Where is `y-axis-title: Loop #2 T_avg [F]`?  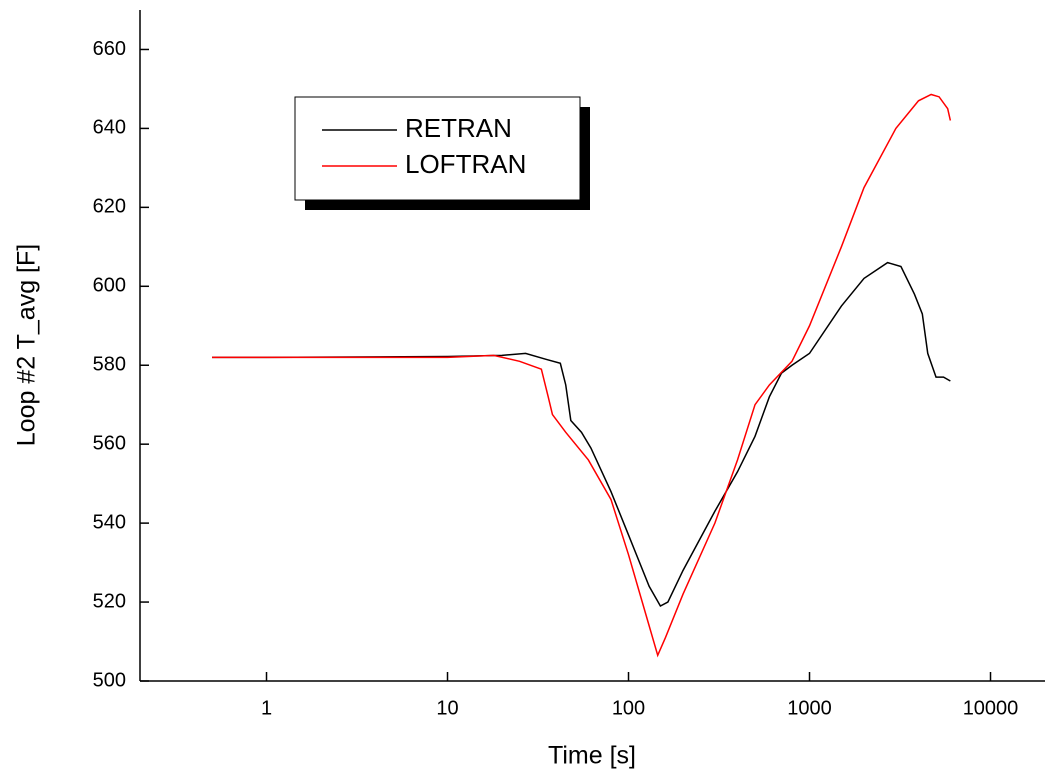 y-axis-title: Loop #2 T_avg [F] is located at coordinates (27, 345).